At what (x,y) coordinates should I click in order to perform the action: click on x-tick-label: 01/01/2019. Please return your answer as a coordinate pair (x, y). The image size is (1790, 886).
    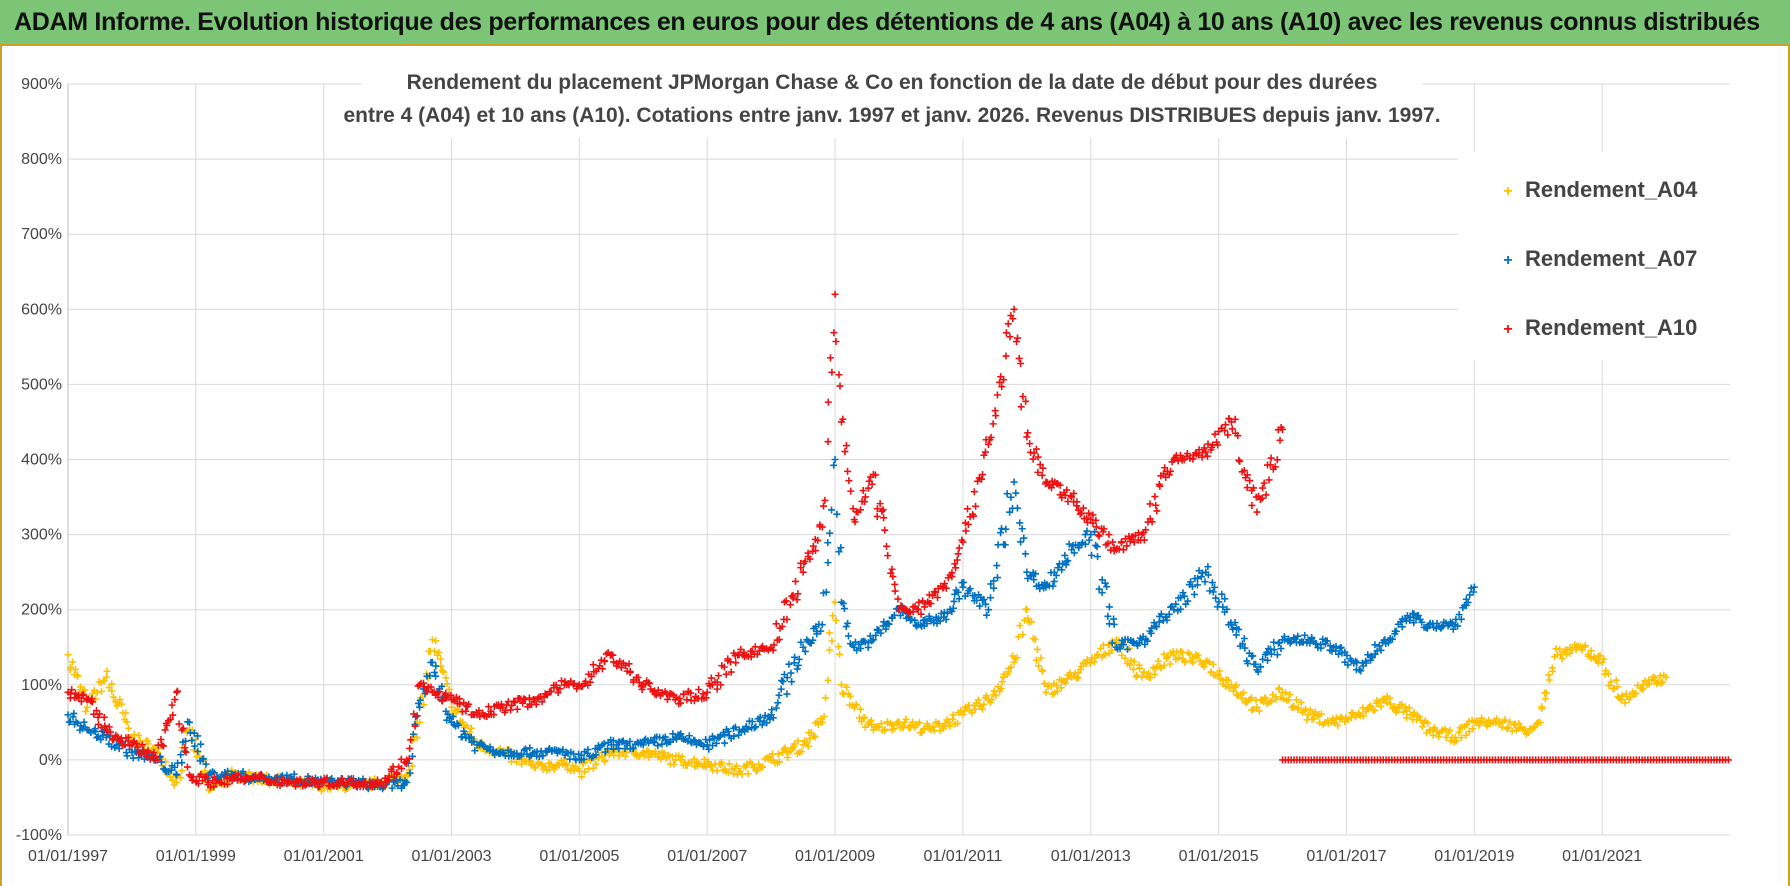
    Looking at the image, I should click on (1474, 856).